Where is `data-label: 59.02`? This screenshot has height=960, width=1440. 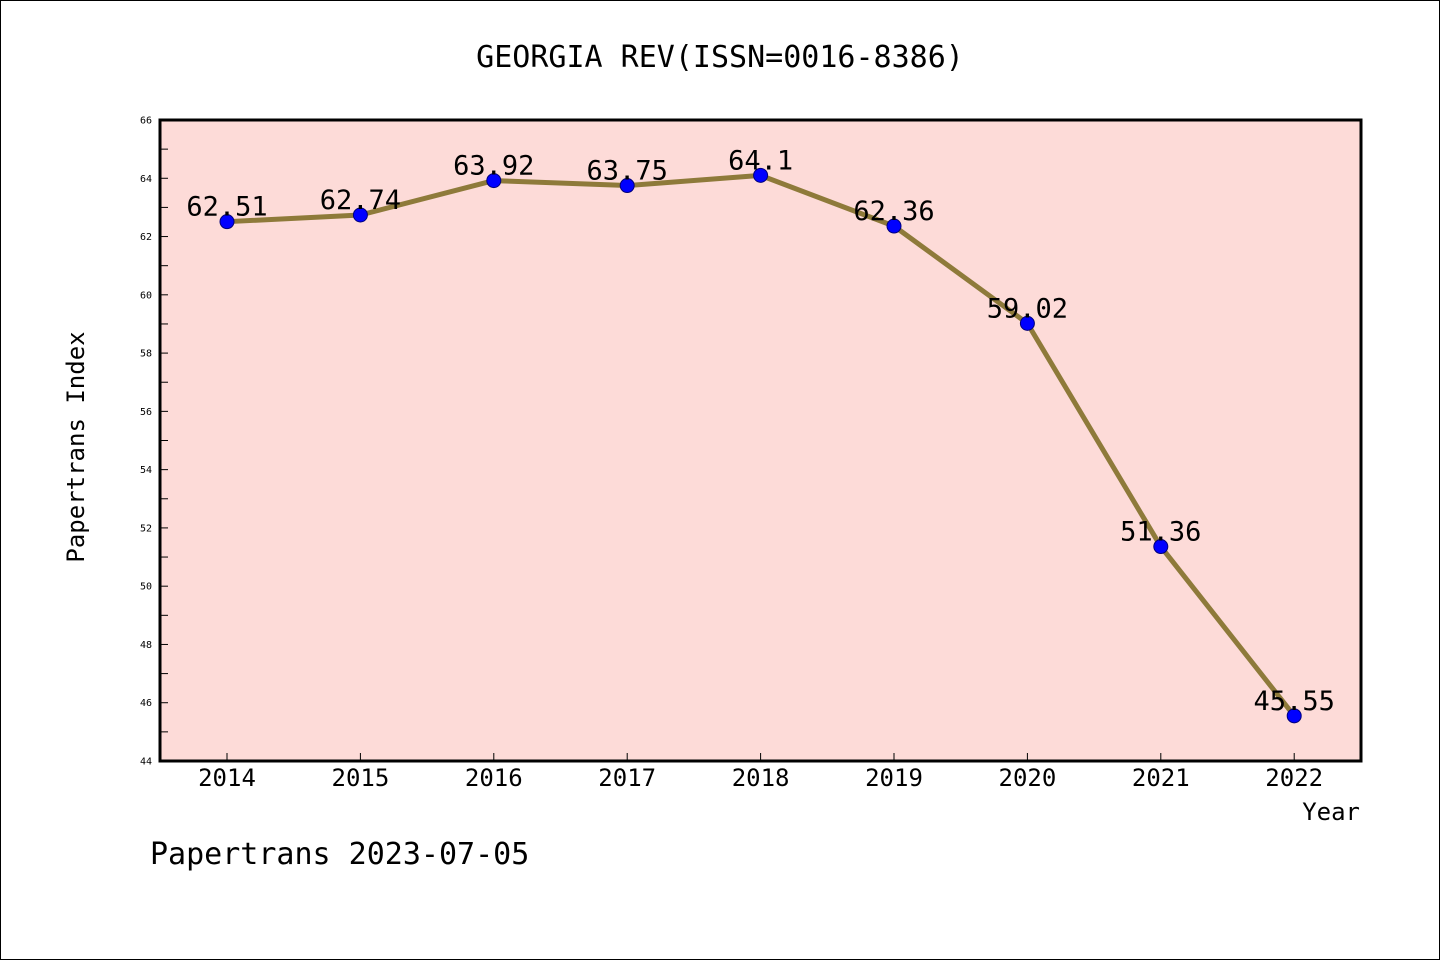
data-label: 59.02 is located at coordinates (1027, 308).